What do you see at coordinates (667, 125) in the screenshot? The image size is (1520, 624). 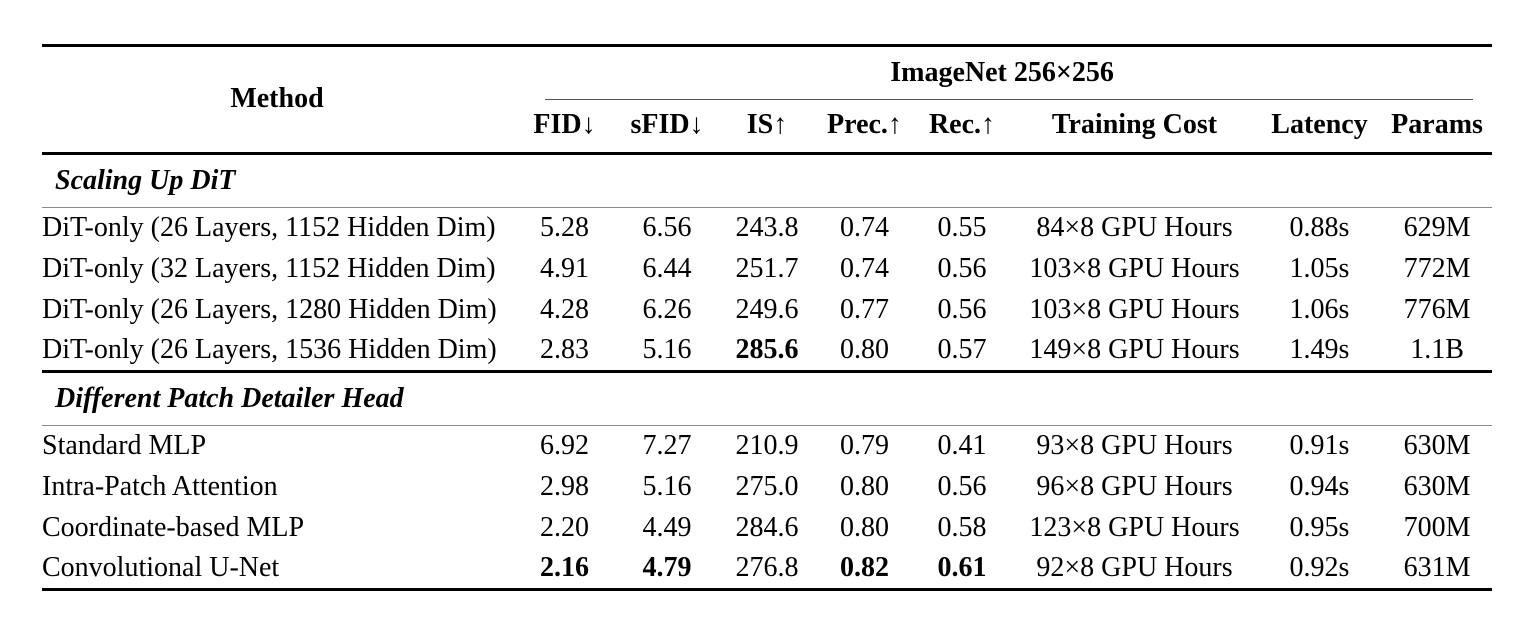 I see `column-header-sfid: sFID↓` at bounding box center [667, 125].